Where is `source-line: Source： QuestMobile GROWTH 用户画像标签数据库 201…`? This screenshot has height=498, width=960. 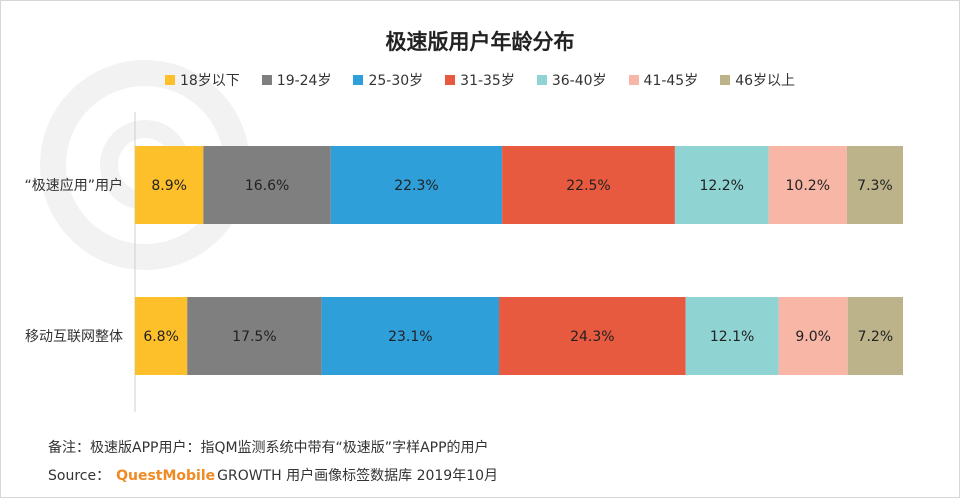 source-line: Source： QuestMobile GROWTH 用户画像标签数据库 201… is located at coordinates (273, 475).